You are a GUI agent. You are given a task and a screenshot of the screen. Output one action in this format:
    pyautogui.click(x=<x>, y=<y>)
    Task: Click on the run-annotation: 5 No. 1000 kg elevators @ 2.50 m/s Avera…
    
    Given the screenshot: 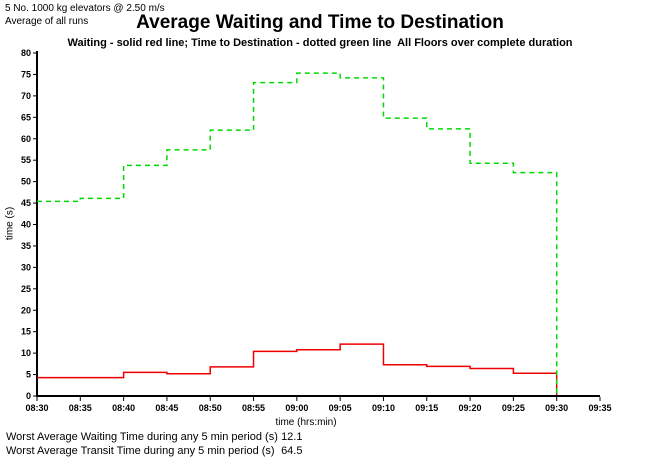 What is the action you would take?
    pyautogui.click(x=85, y=15)
    